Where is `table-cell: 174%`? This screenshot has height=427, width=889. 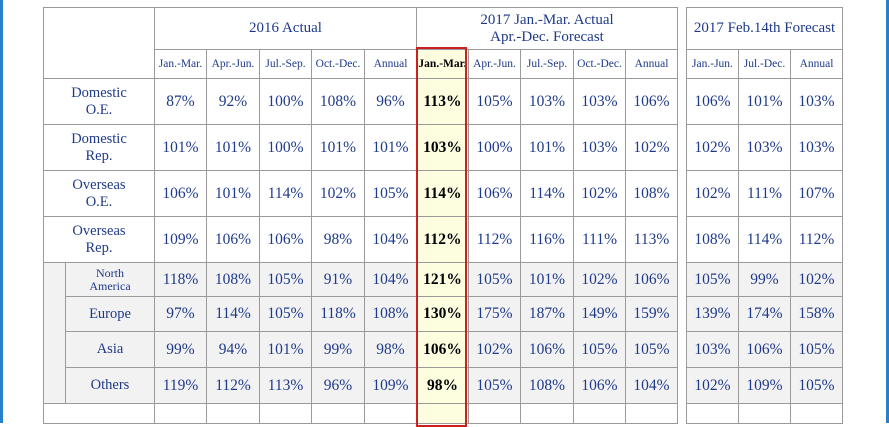
table-cell: 174% is located at coordinates (764, 314).